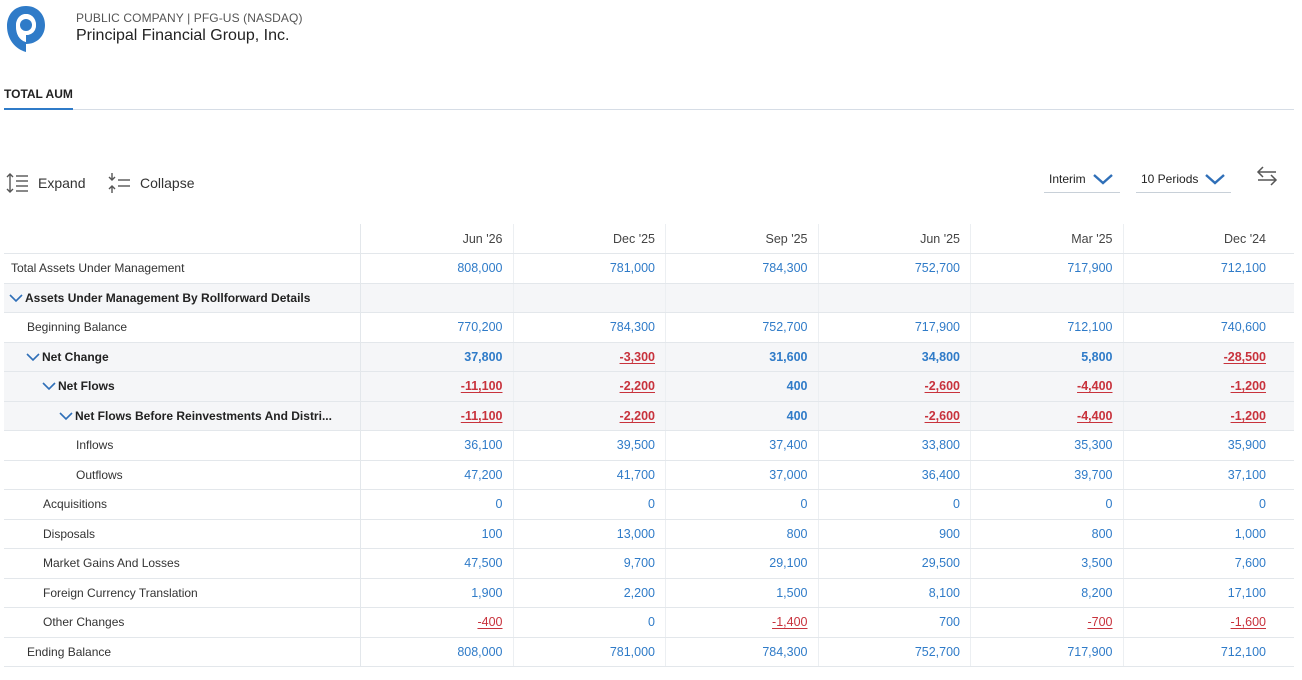 This screenshot has width=1302, height=680. Describe the element at coordinates (1047, 238) in the screenshot. I see `column-header: Mar '25` at that location.